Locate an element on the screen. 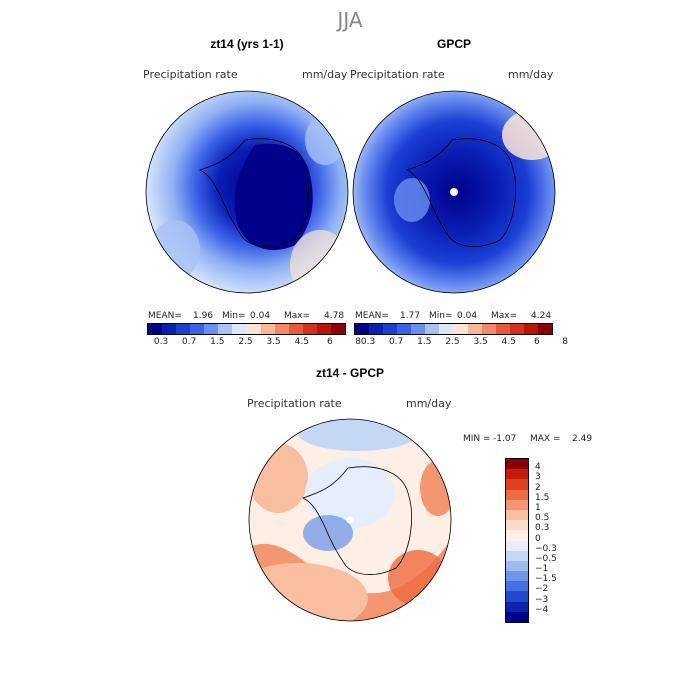 The height and width of the screenshot is (700, 700). panel2-units-label: mm/day is located at coordinates (531, 74).